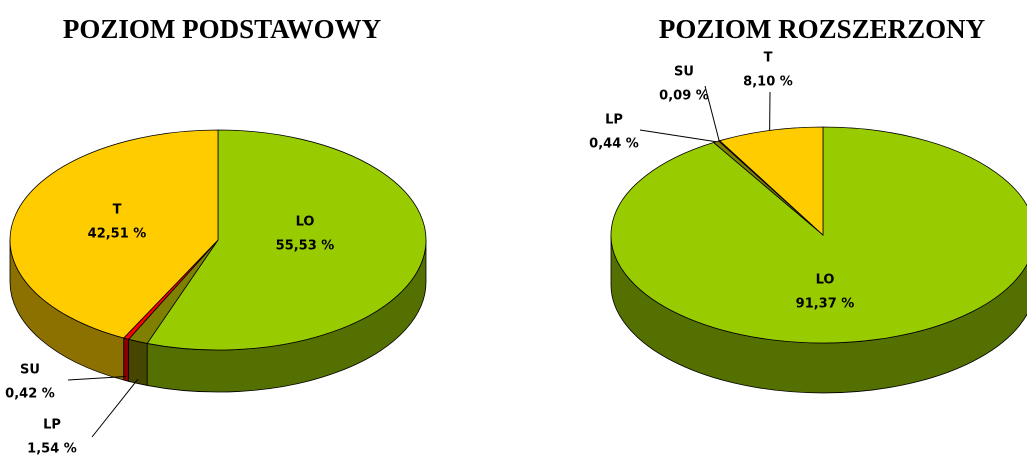  I want to click on slice-value-label: 0,44 %, so click(614, 144).